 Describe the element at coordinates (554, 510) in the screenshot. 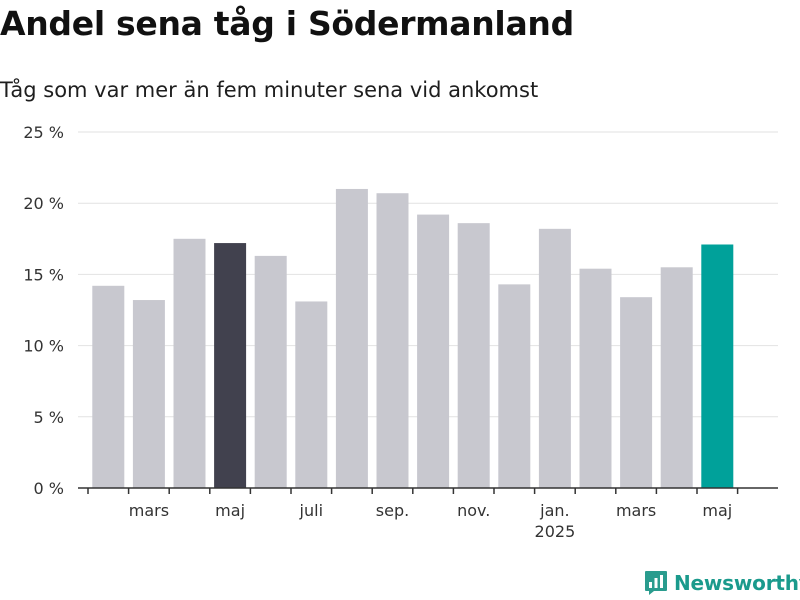

I see `x-tick-label: jan.` at that location.